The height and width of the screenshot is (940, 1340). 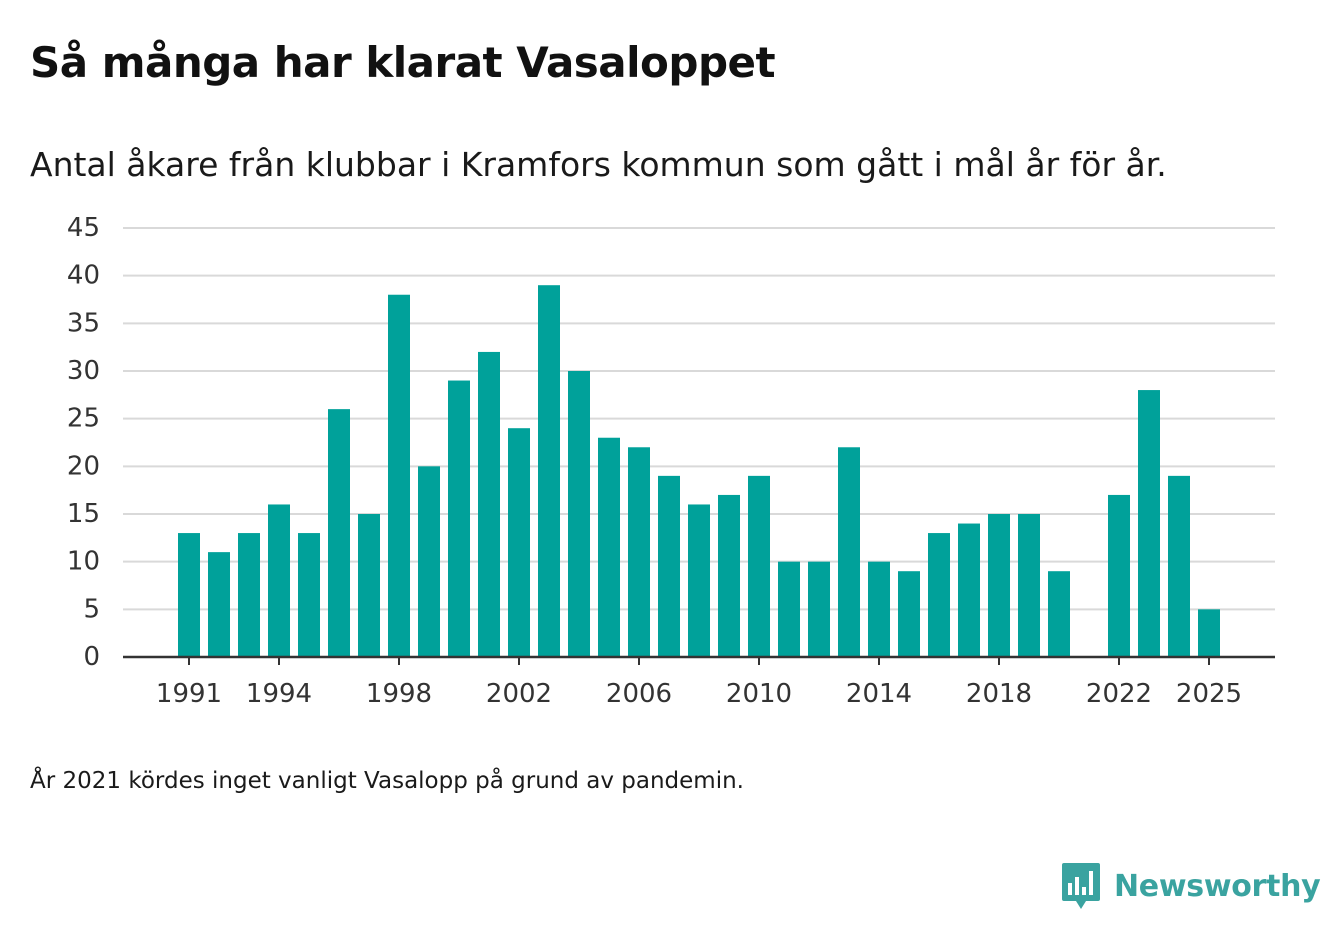 I want to click on bar-2014, so click(x=879, y=609).